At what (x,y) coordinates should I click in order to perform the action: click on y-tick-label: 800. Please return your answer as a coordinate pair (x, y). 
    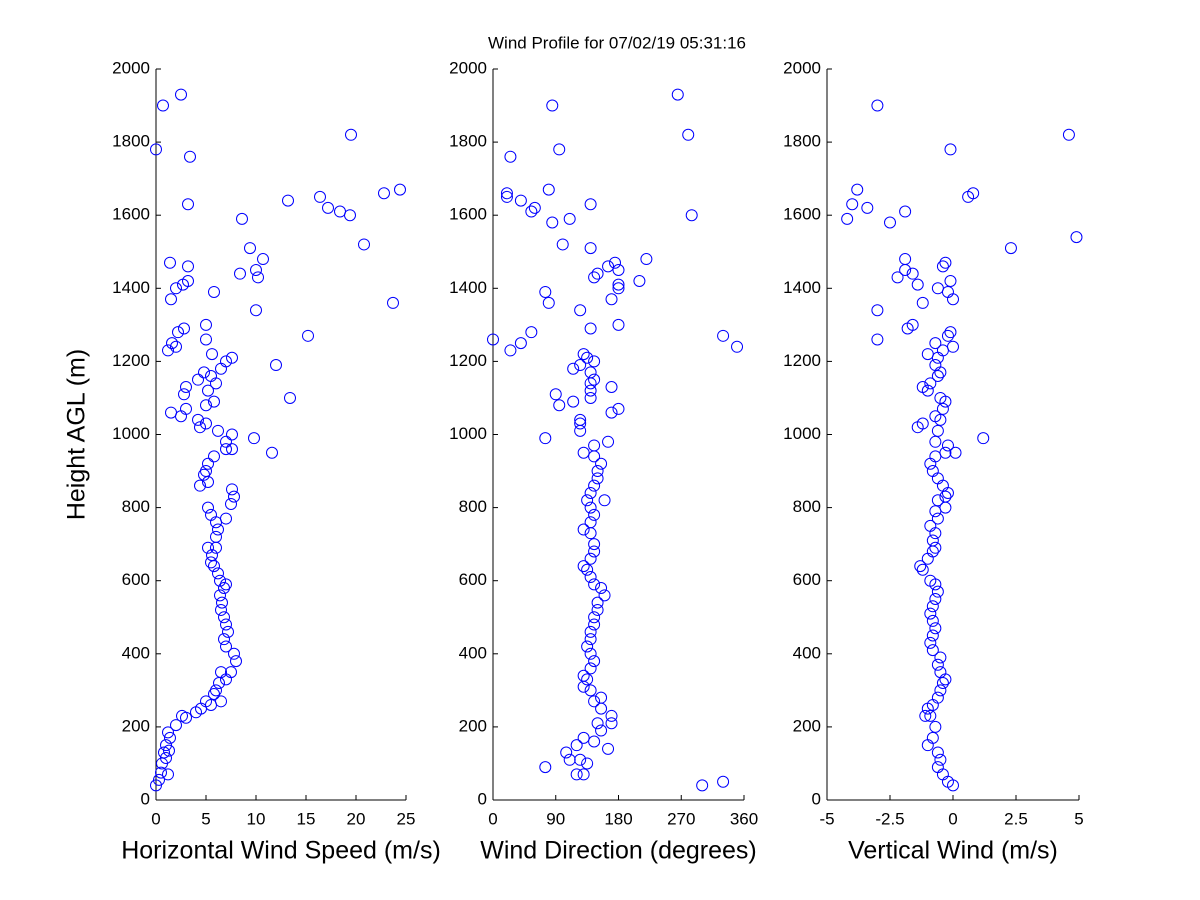
    Looking at the image, I should click on (136, 506).